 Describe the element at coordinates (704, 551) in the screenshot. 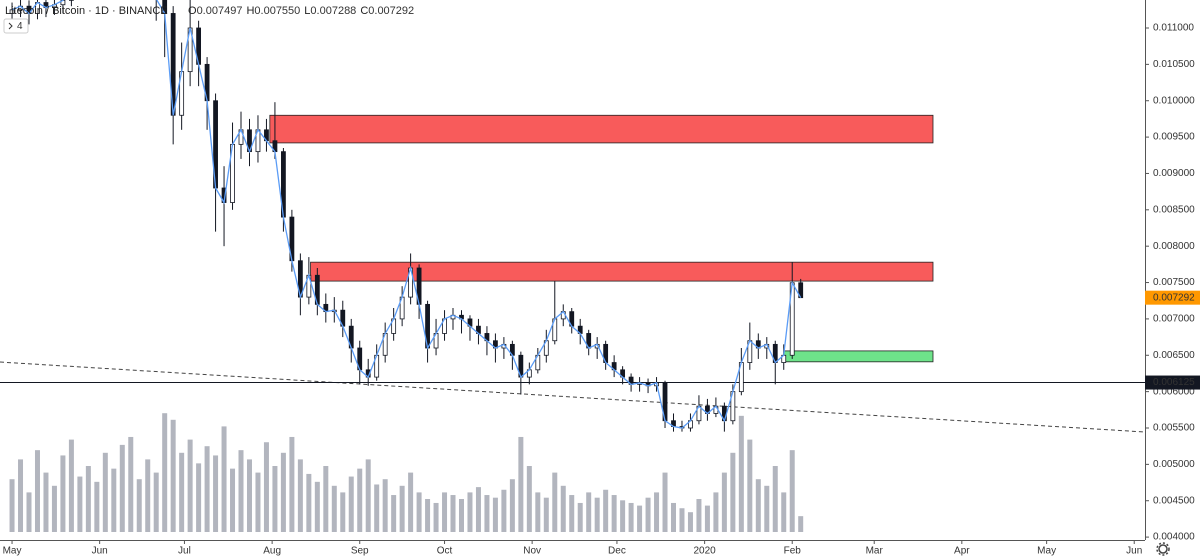

I see `x-tick-label: 2020` at that location.